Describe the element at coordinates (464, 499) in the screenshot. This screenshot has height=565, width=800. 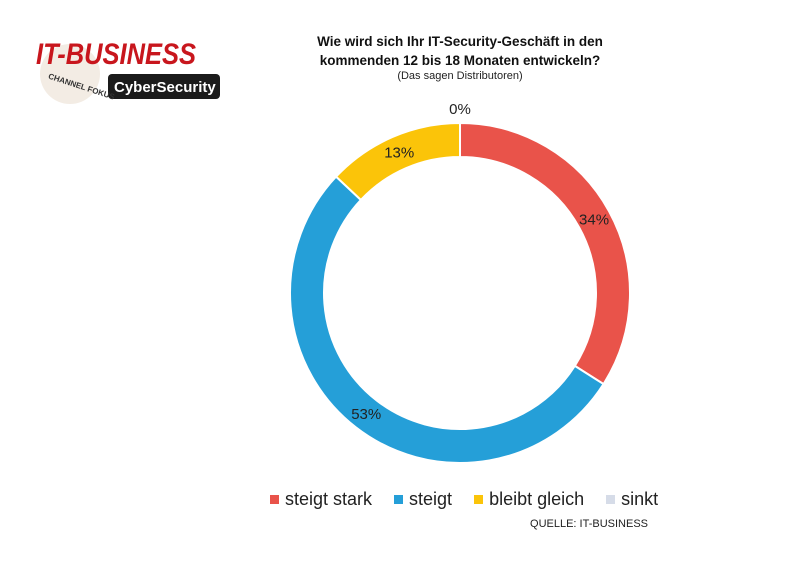
I see `legend: steigt stark steigt bleibt gleich sinkt` at that location.